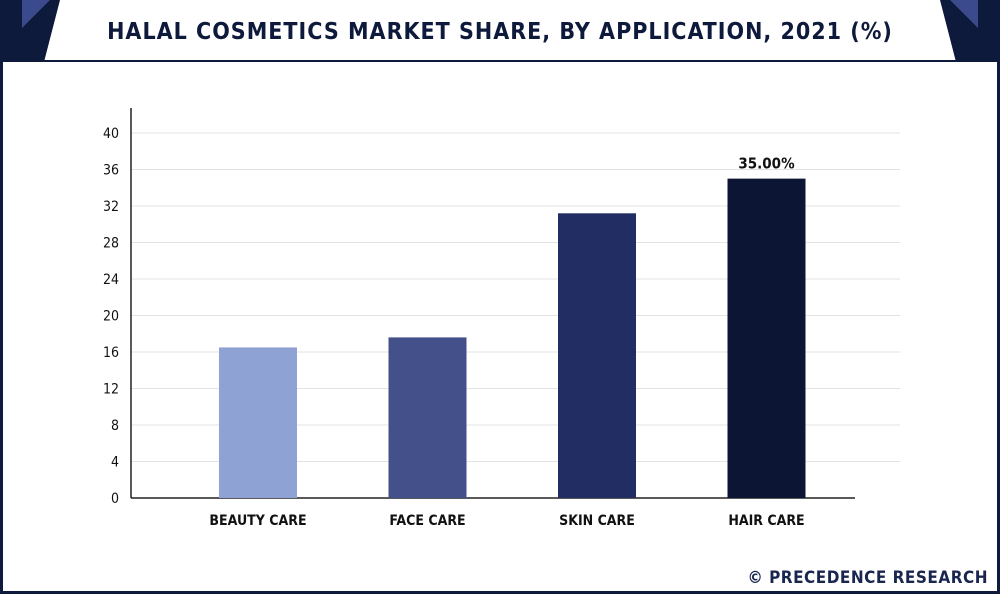 Image resolution: width=1000 pixels, height=594 pixels. Describe the element at coordinates (111, 390) in the screenshot. I see `y-tick-label: 12` at that location.